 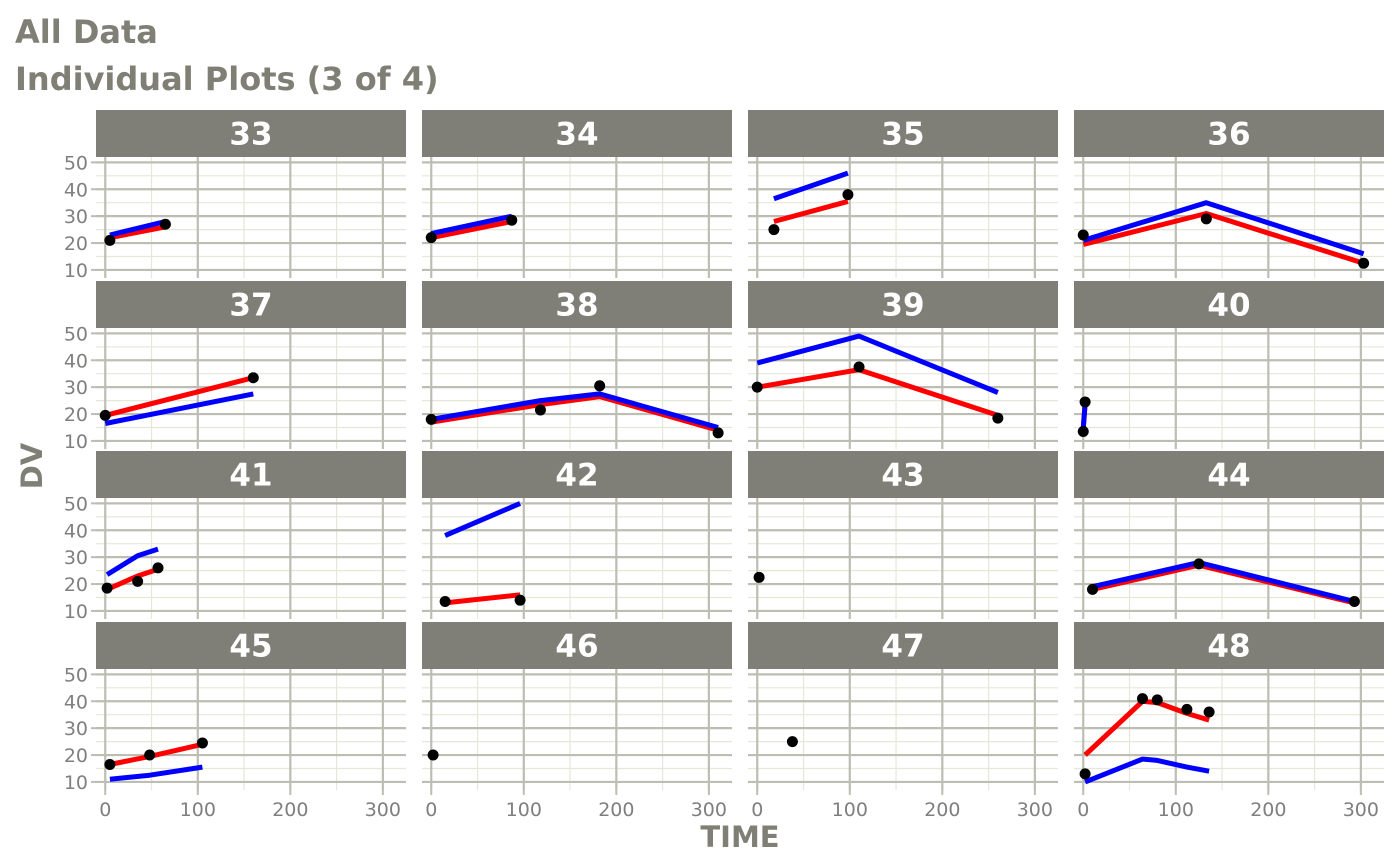 What do you see at coordinates (1229, 535) in the screenshot?
I see `facet-panel-44: 44` at bounding box center [1229, 535].